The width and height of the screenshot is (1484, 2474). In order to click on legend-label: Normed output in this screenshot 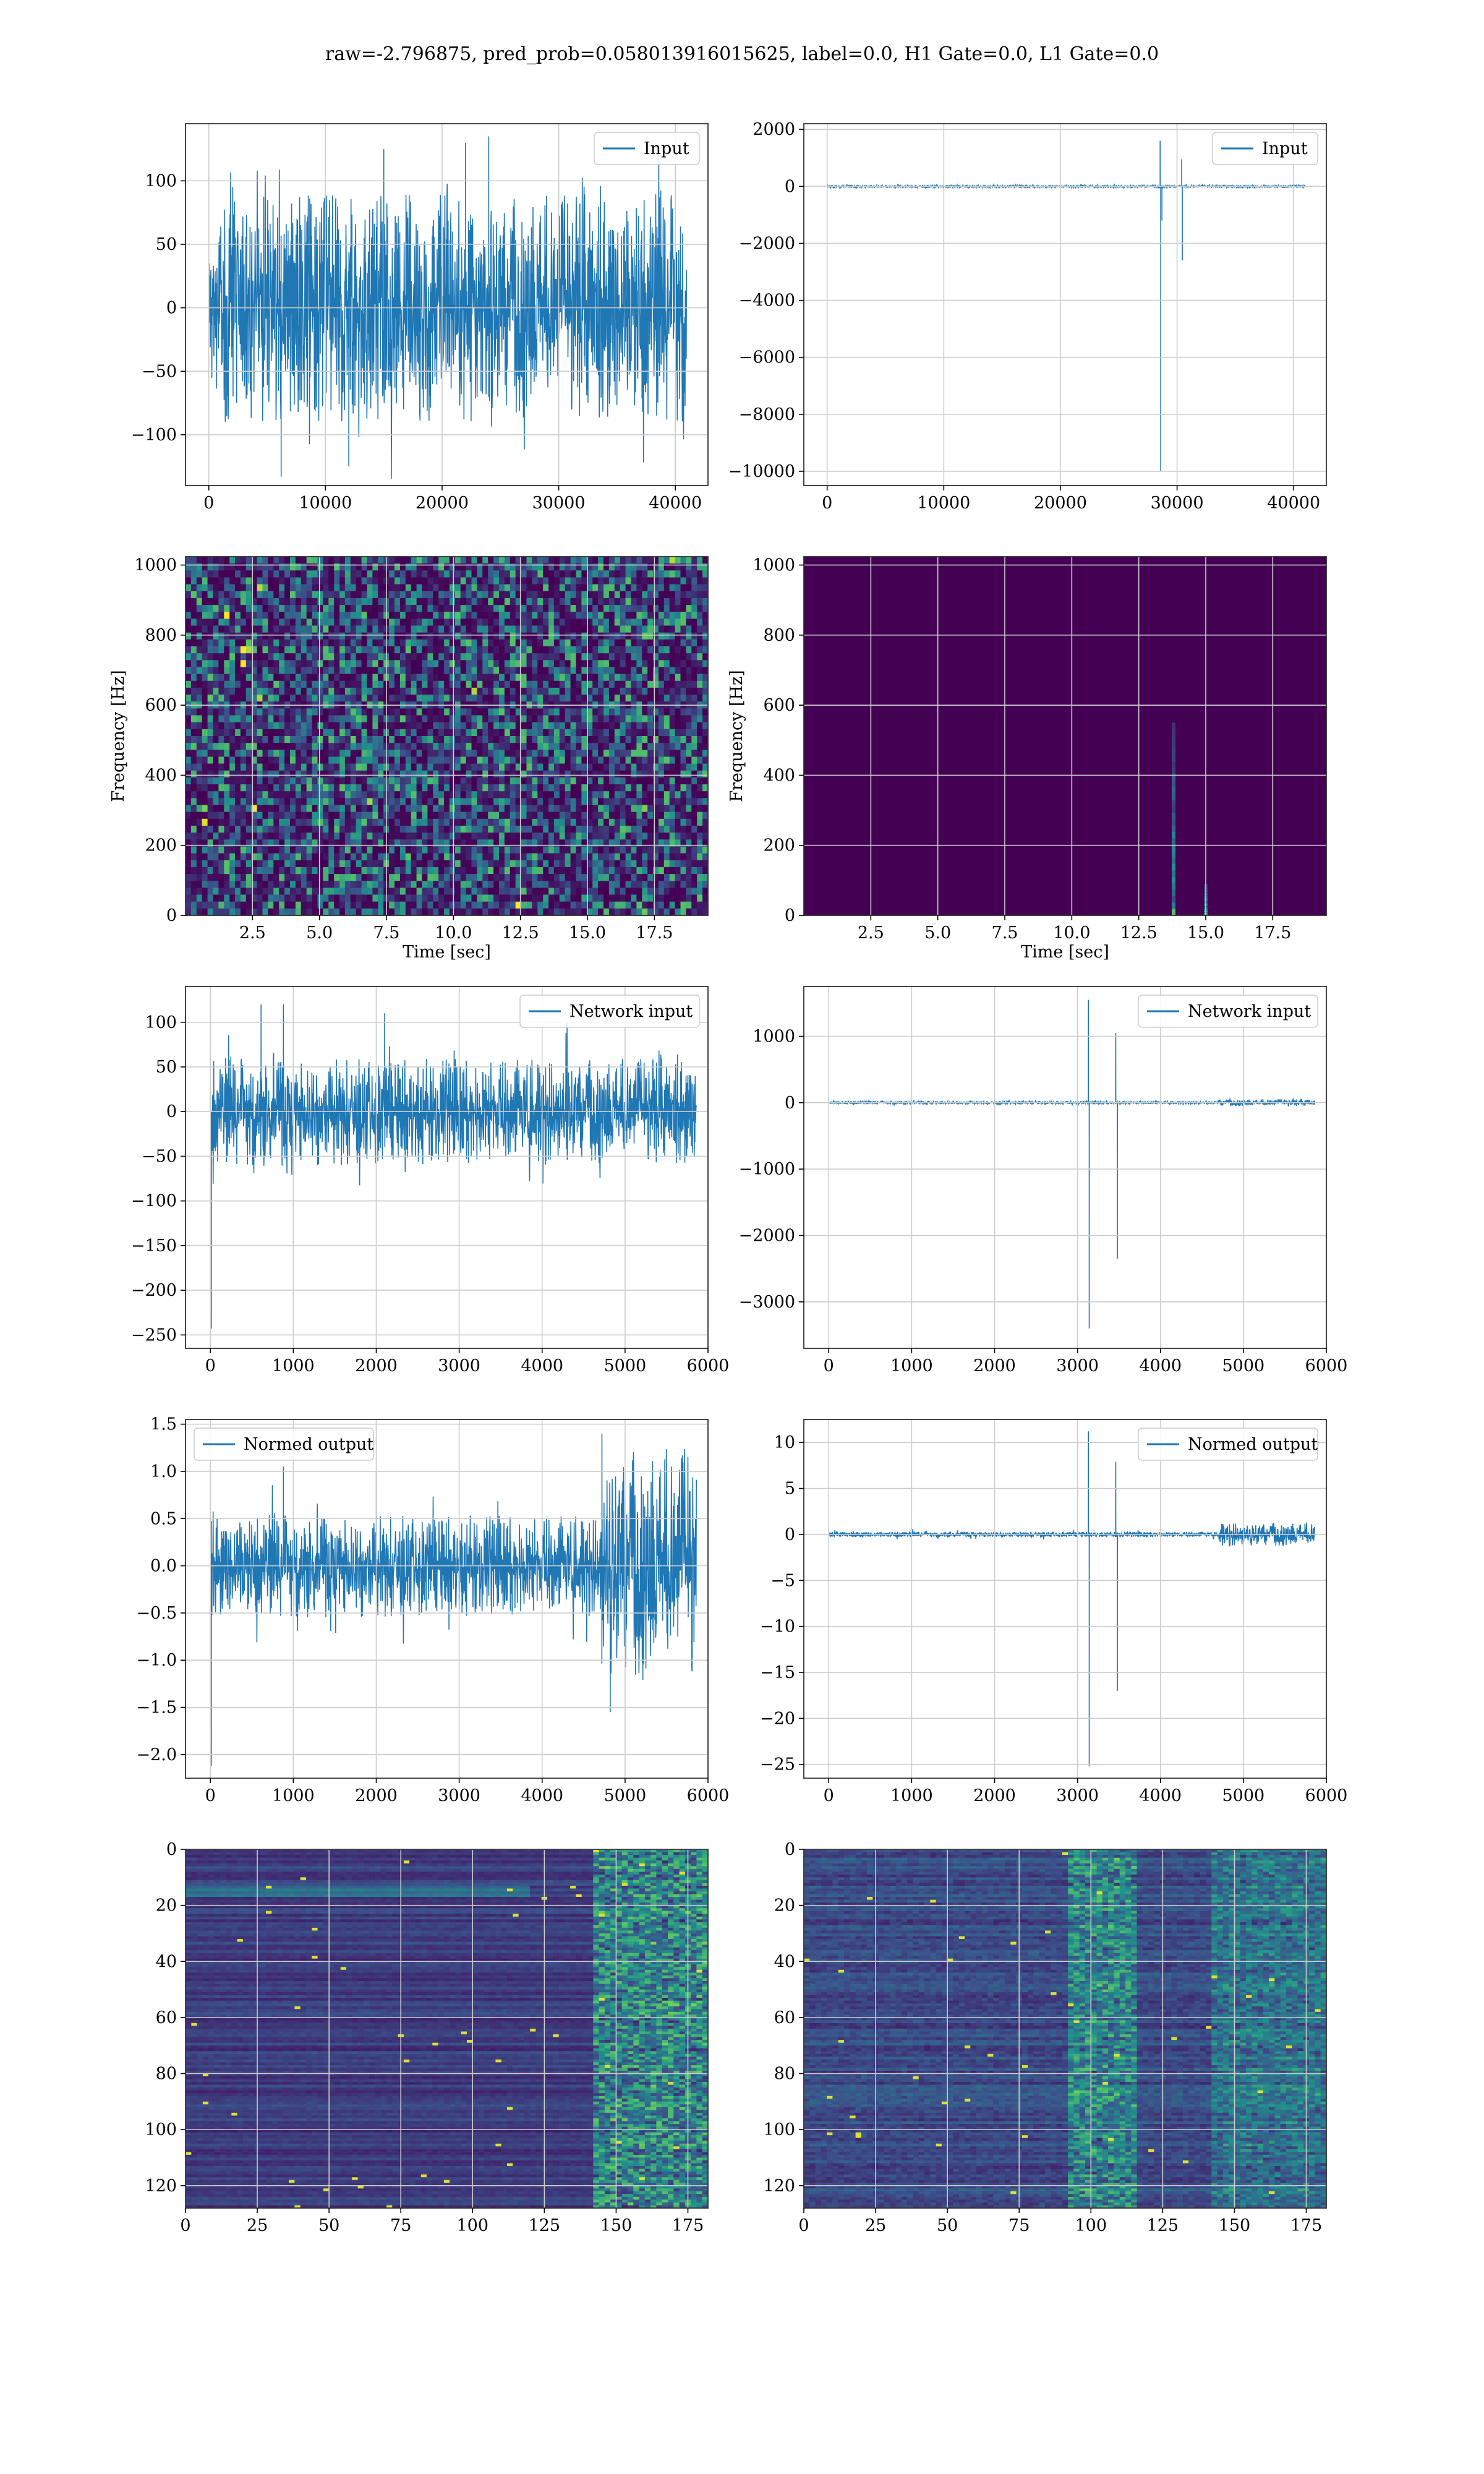, I will do `click(1253, 1444)`.